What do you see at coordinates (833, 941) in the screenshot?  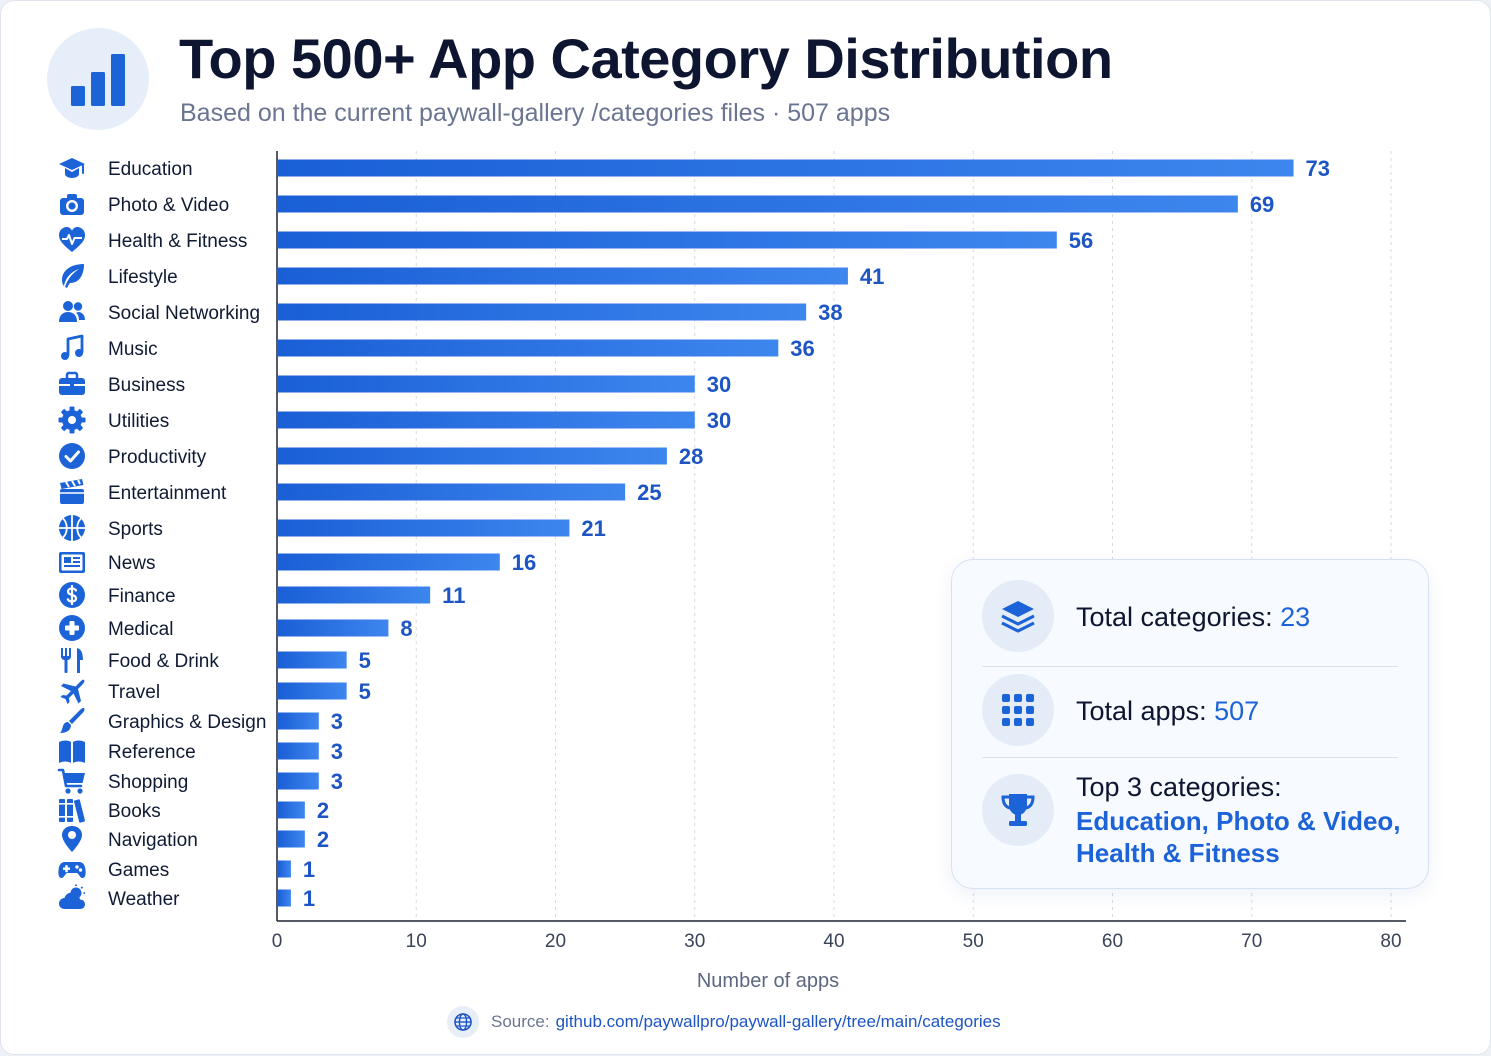 I see `x-tick-label: 40` at bounding box center [833, 941].